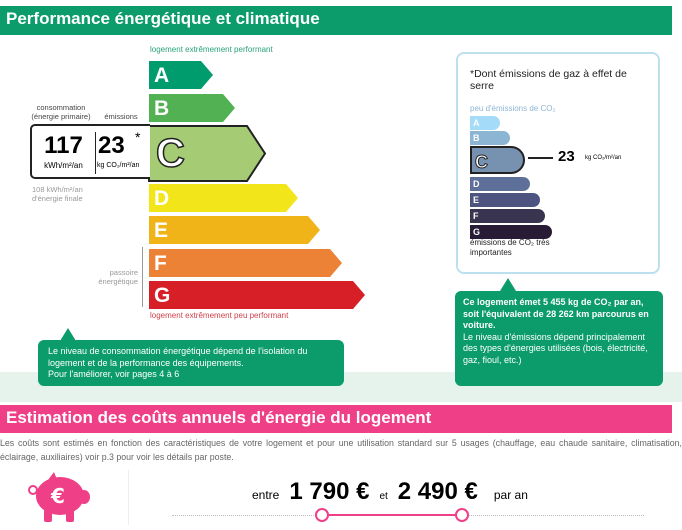 The height and width of the screenshot is (530, 682). What do you see at coordinates (490, 138) in the screenshot?
I see `ges-class-b: B` at bounding box center [490, 138].